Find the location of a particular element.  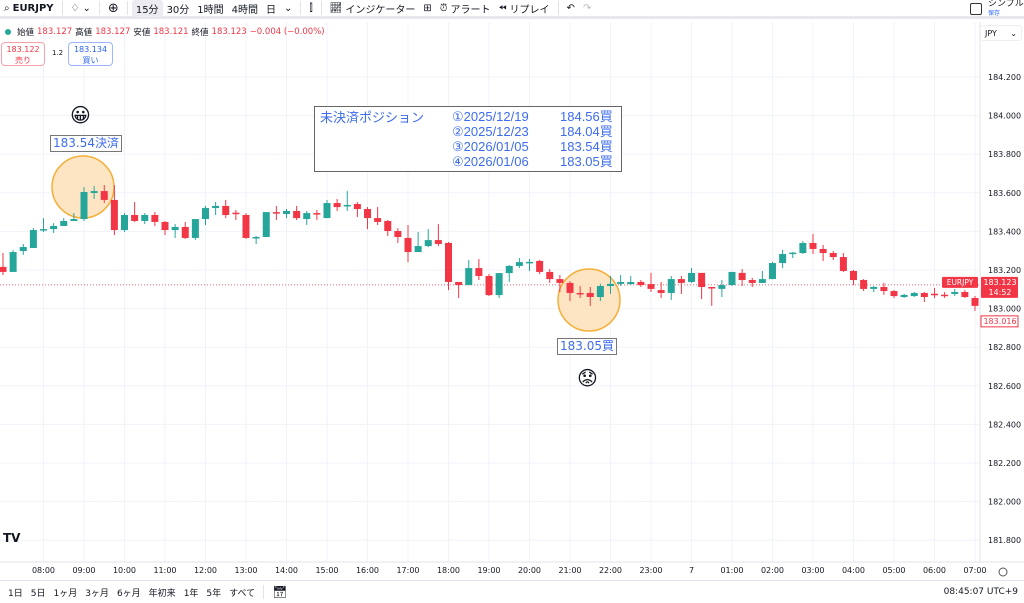

range-5y: 5年 is located at coordinates (214, 593).